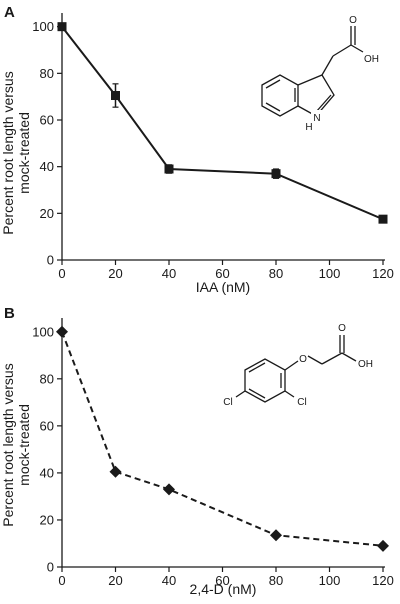 The image size is (400, 604). What do you see at coordinates (312, 71) in the screenshot?
I see `iaa-structure-diagram` at bounding box center [312, 71].